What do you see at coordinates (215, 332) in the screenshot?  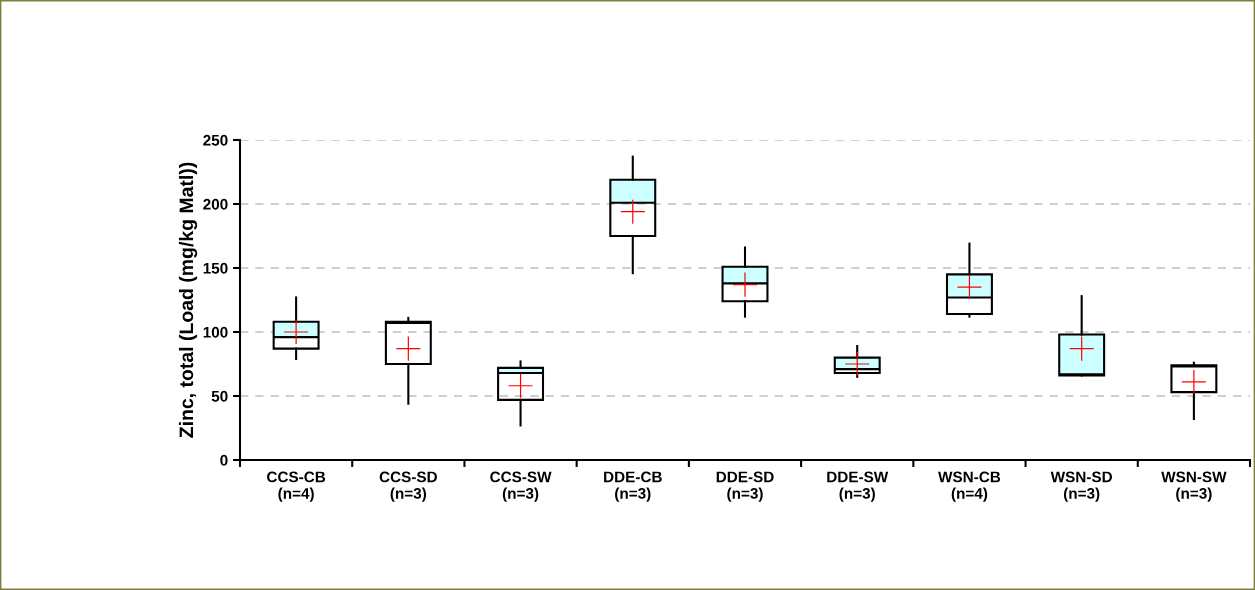 I see `y-tick-label: 100` at bounding box center [215, 332].